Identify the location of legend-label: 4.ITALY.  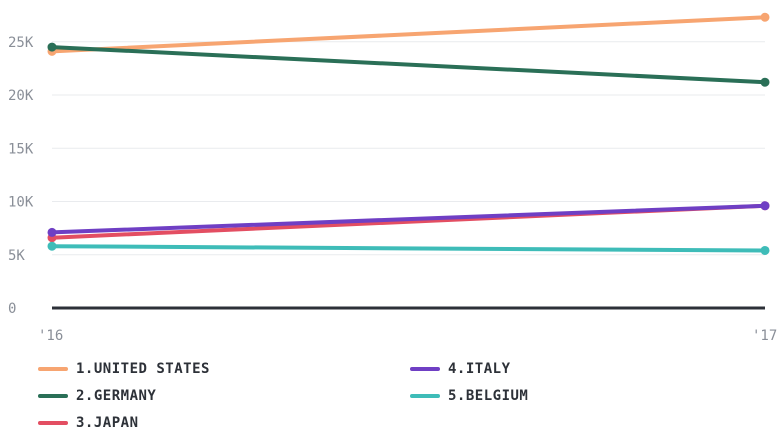
(479, 369).